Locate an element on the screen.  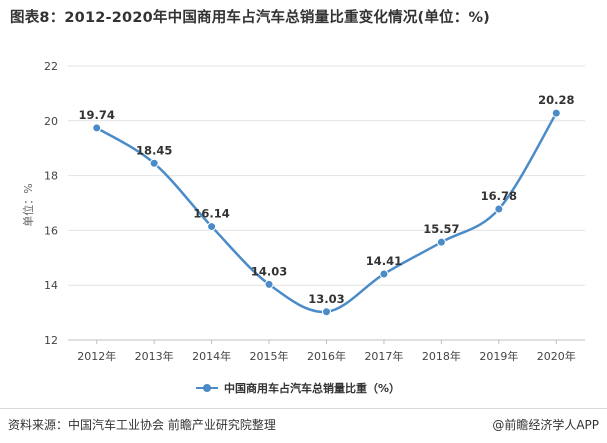
y-tick-label: 16 is located at coordinates (51, 230).